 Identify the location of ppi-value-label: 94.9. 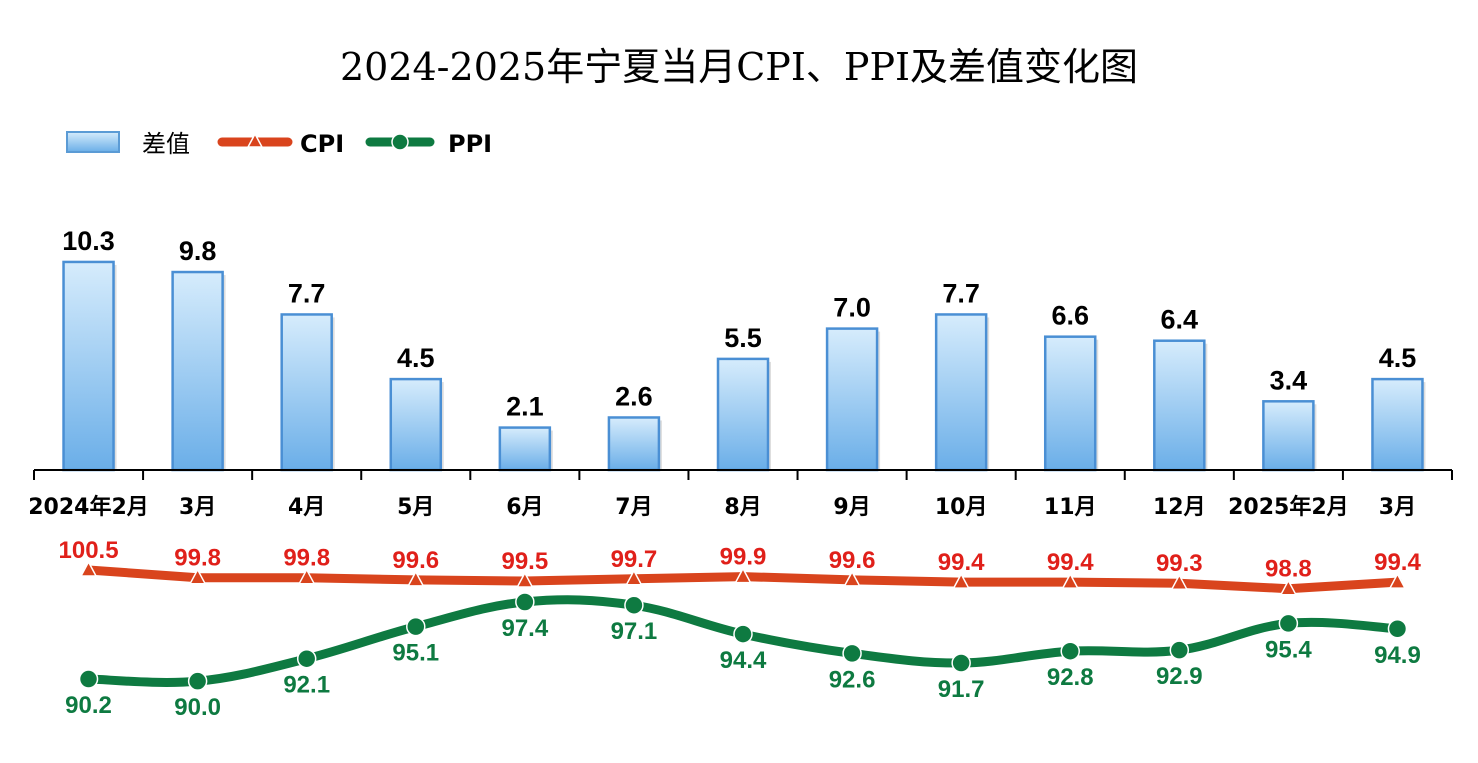
(1397, 655).